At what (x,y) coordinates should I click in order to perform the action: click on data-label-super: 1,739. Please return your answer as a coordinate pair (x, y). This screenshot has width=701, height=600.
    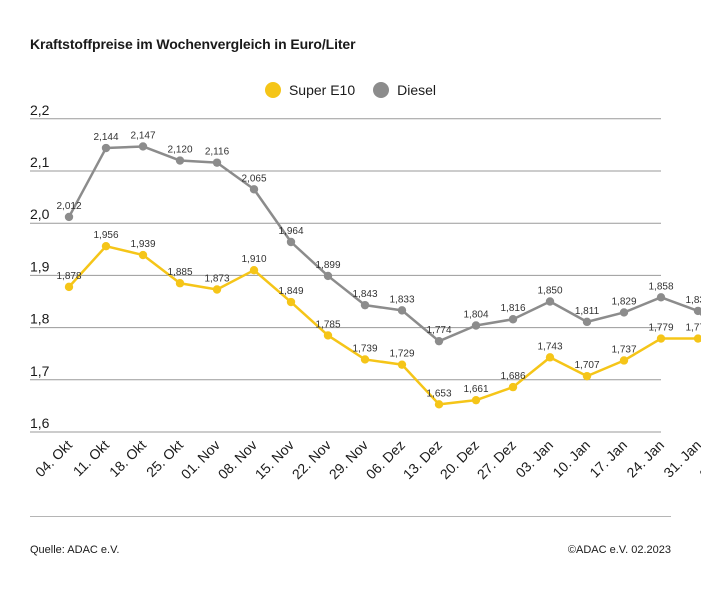
    Looking at the image, I should click on (364, 348).